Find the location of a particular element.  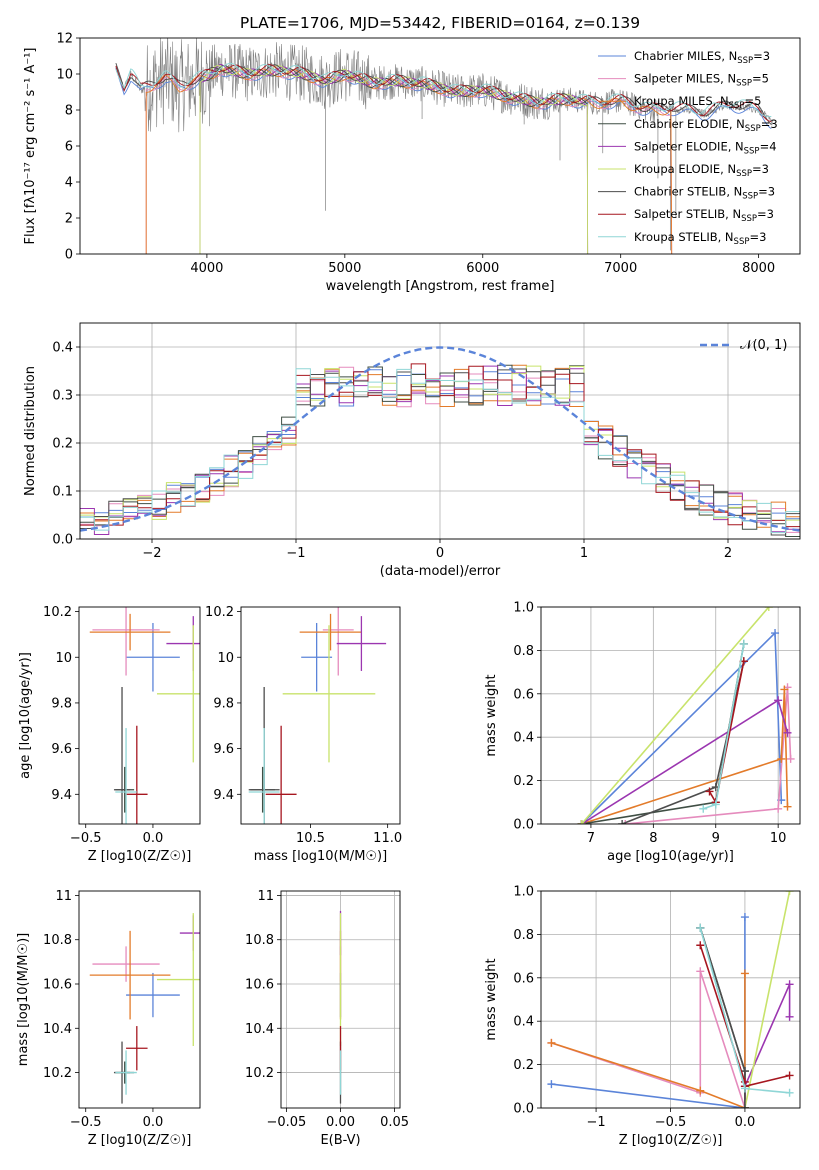

x-tick-label: 0.05 is located at coordinates (394, 1122).